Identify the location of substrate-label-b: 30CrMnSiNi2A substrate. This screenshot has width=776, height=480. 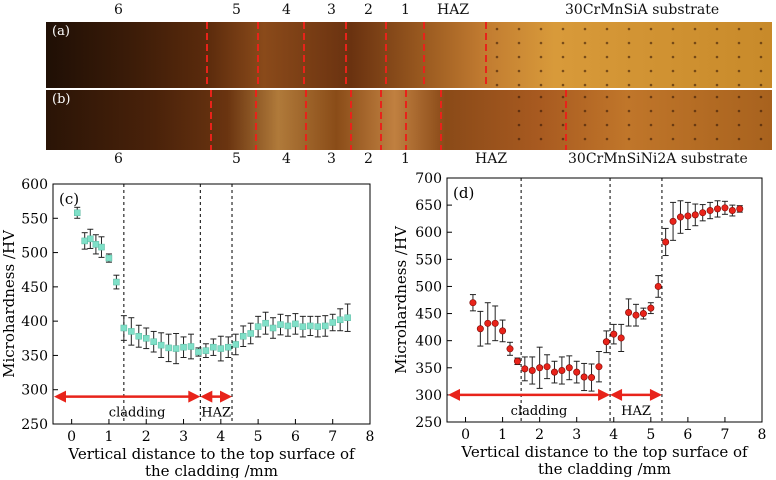
(658, 159).